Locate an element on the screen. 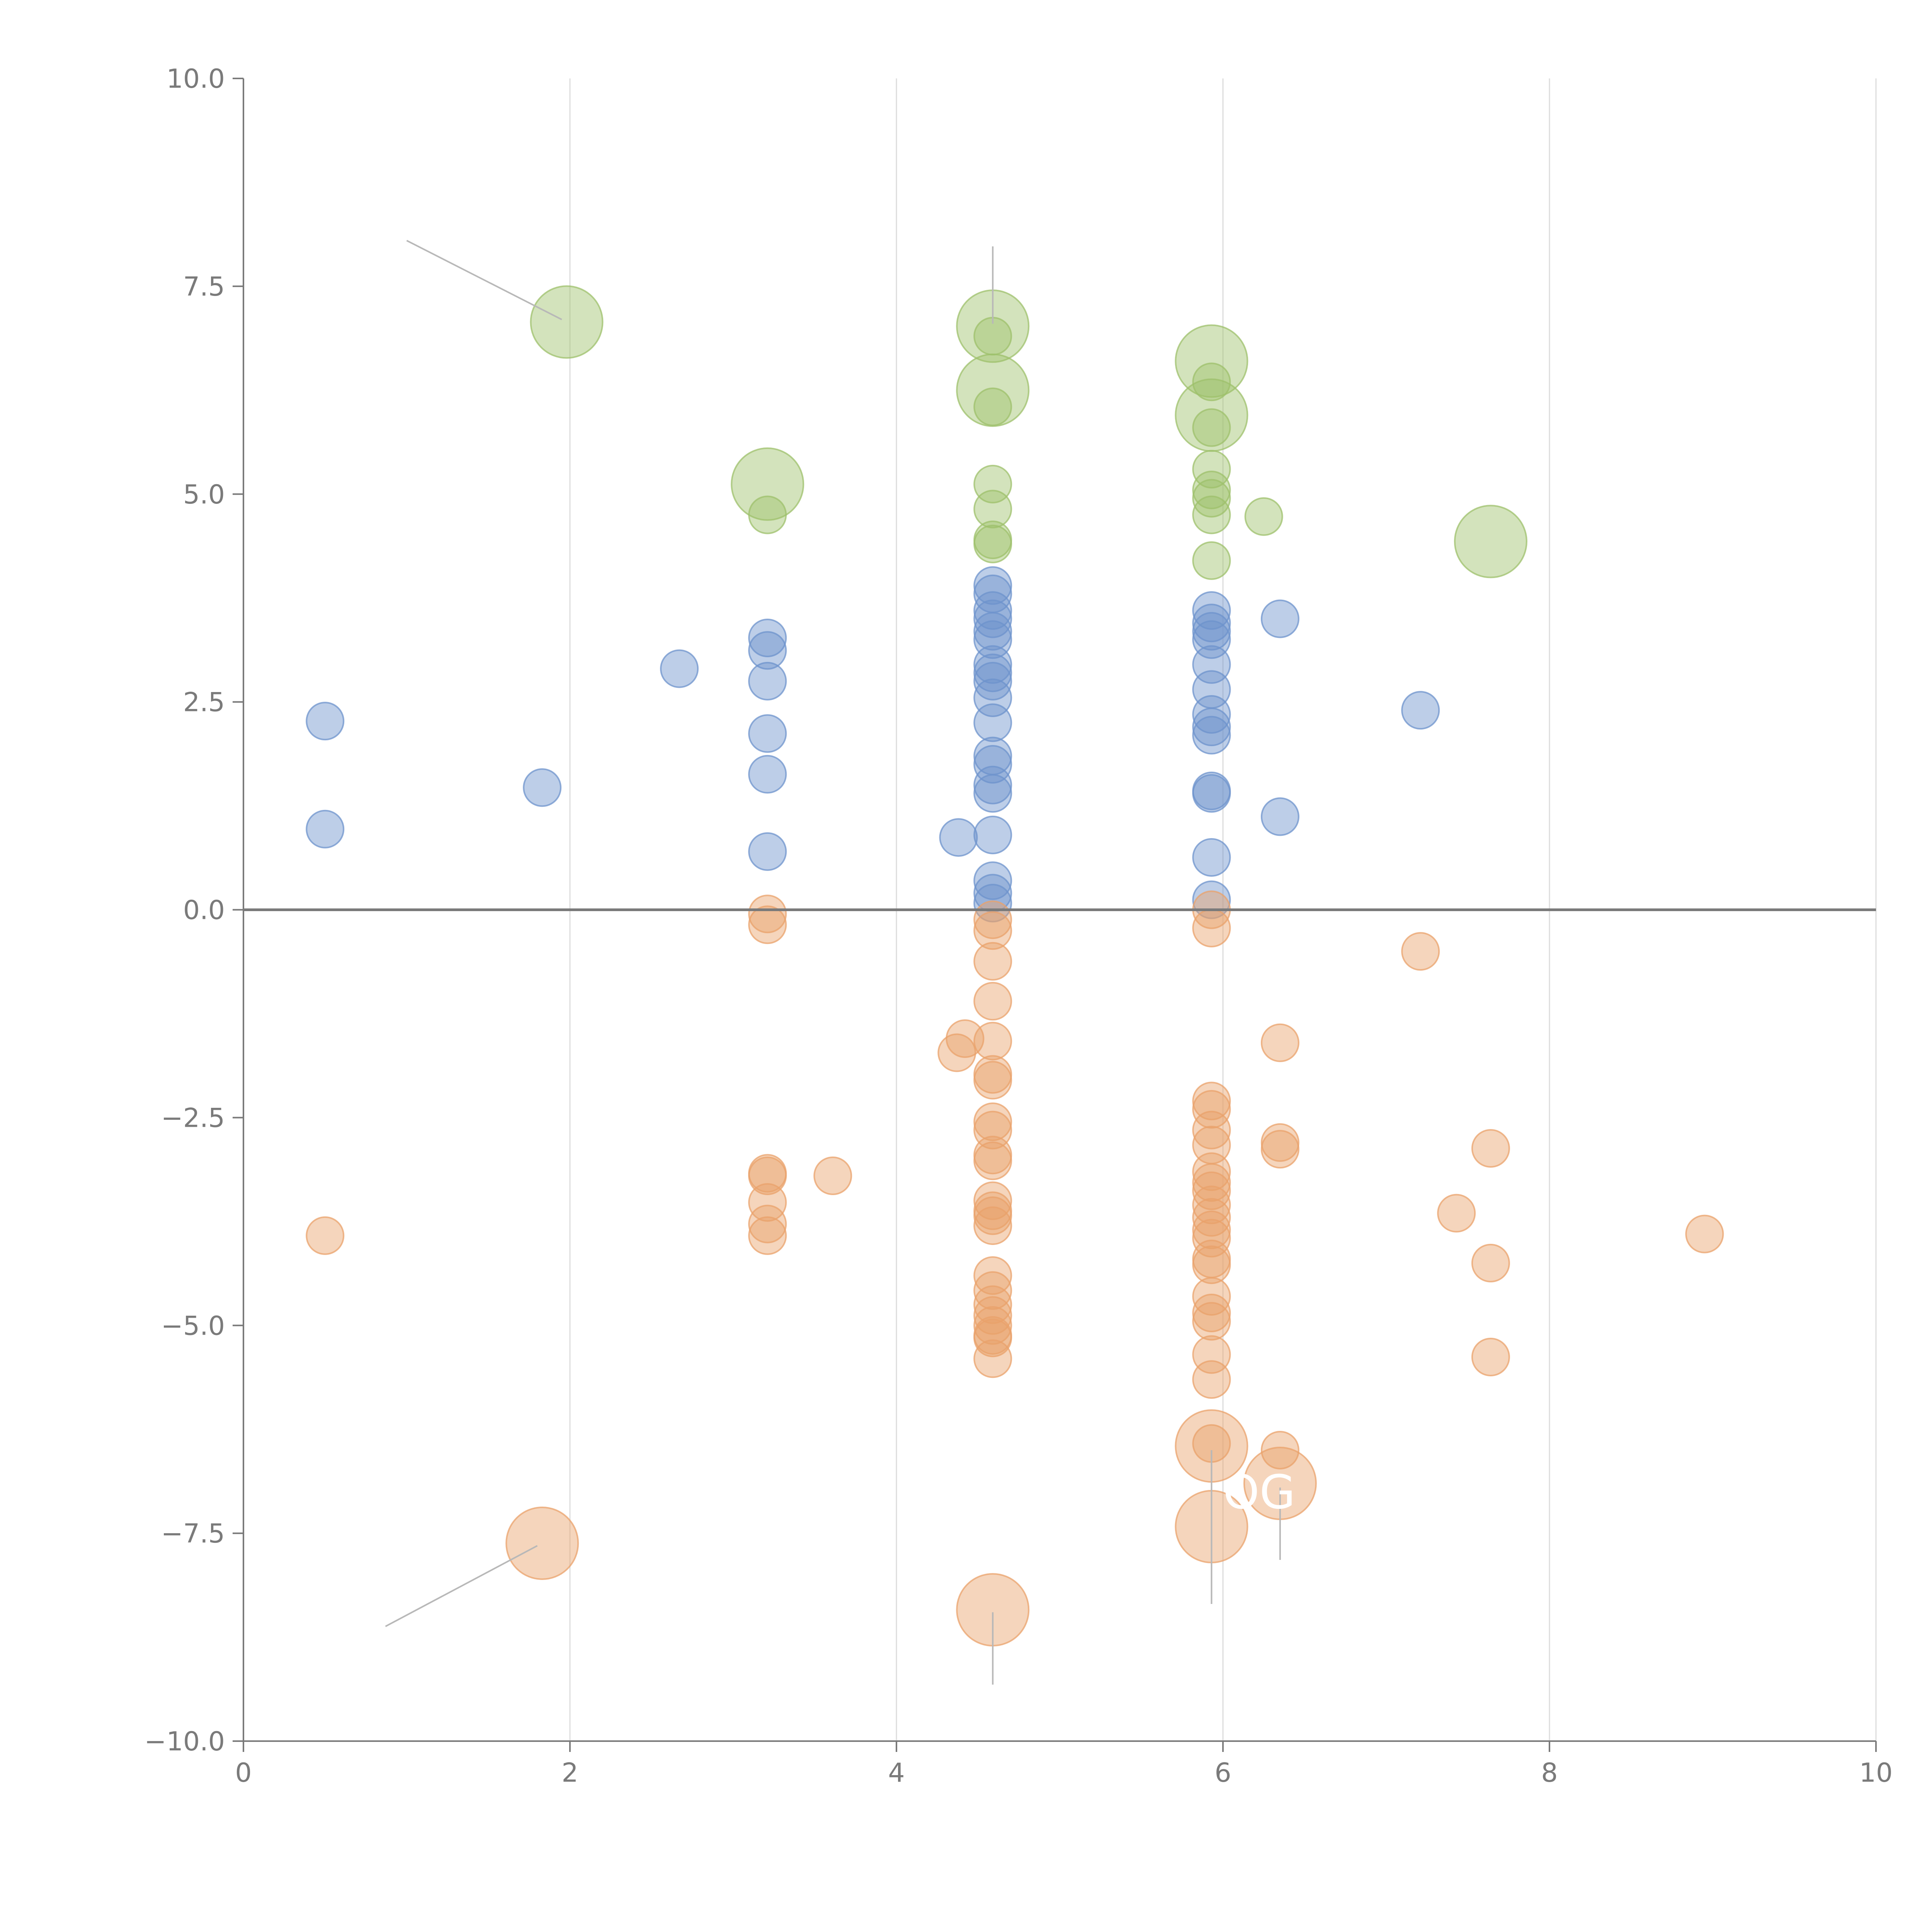  y-tick-label: 5.0 is located at coordinates (204, 495).